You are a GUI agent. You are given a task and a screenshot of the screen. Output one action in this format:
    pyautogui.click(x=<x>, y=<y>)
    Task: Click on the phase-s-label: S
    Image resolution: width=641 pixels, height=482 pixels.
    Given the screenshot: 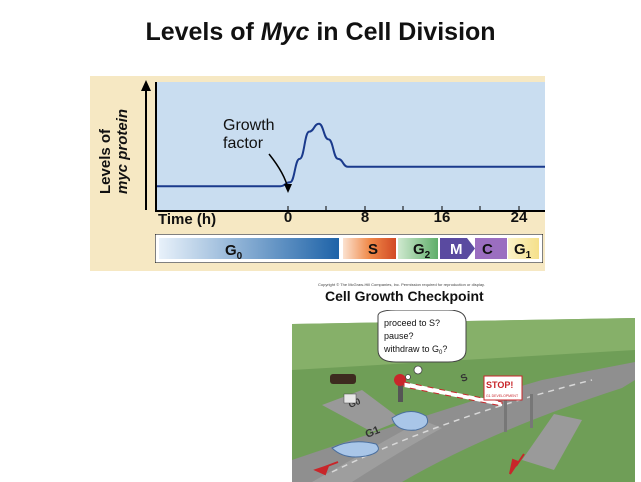 What is the action you would take?
    pyautogui.click(x=373, y=249)
    